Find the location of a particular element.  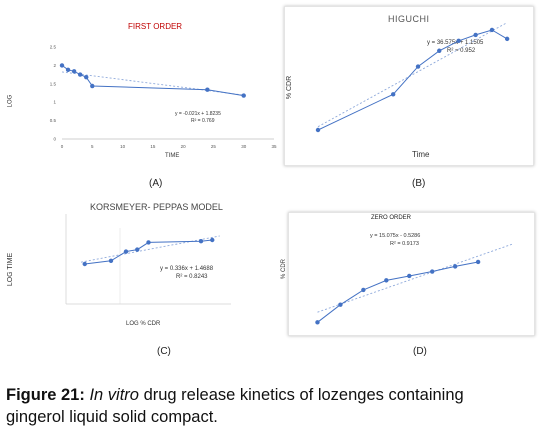

first-order-plot: 0 5 10 15 20 25 30 35 0 0.5 1 1.5 2 2.5 is located at coordinates (163, 97).